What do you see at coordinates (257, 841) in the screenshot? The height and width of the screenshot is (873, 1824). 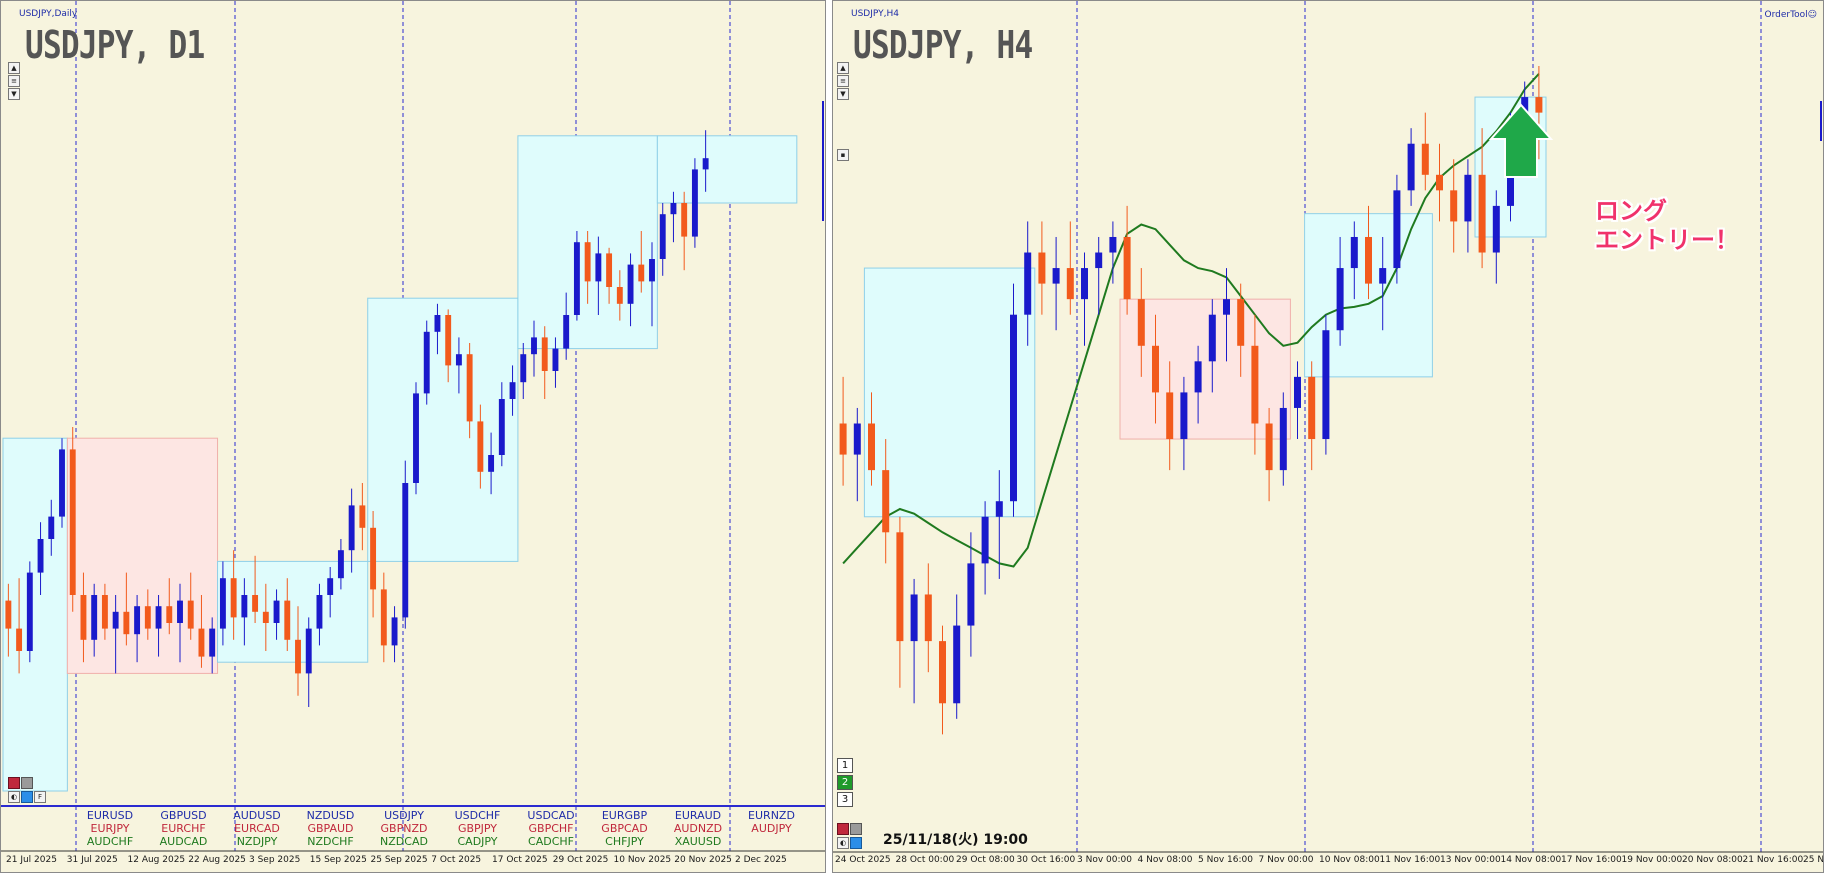 I see `symbol-link-nzdjpy: NZDJPY` at bounding box center [257, 841].